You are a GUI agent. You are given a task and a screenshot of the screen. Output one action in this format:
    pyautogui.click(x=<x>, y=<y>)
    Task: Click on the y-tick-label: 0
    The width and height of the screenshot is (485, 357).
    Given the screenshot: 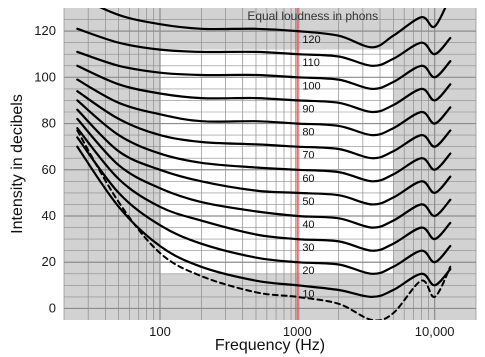 What is the action you would take?
    pyautogui.click(x=52, y=307)
    